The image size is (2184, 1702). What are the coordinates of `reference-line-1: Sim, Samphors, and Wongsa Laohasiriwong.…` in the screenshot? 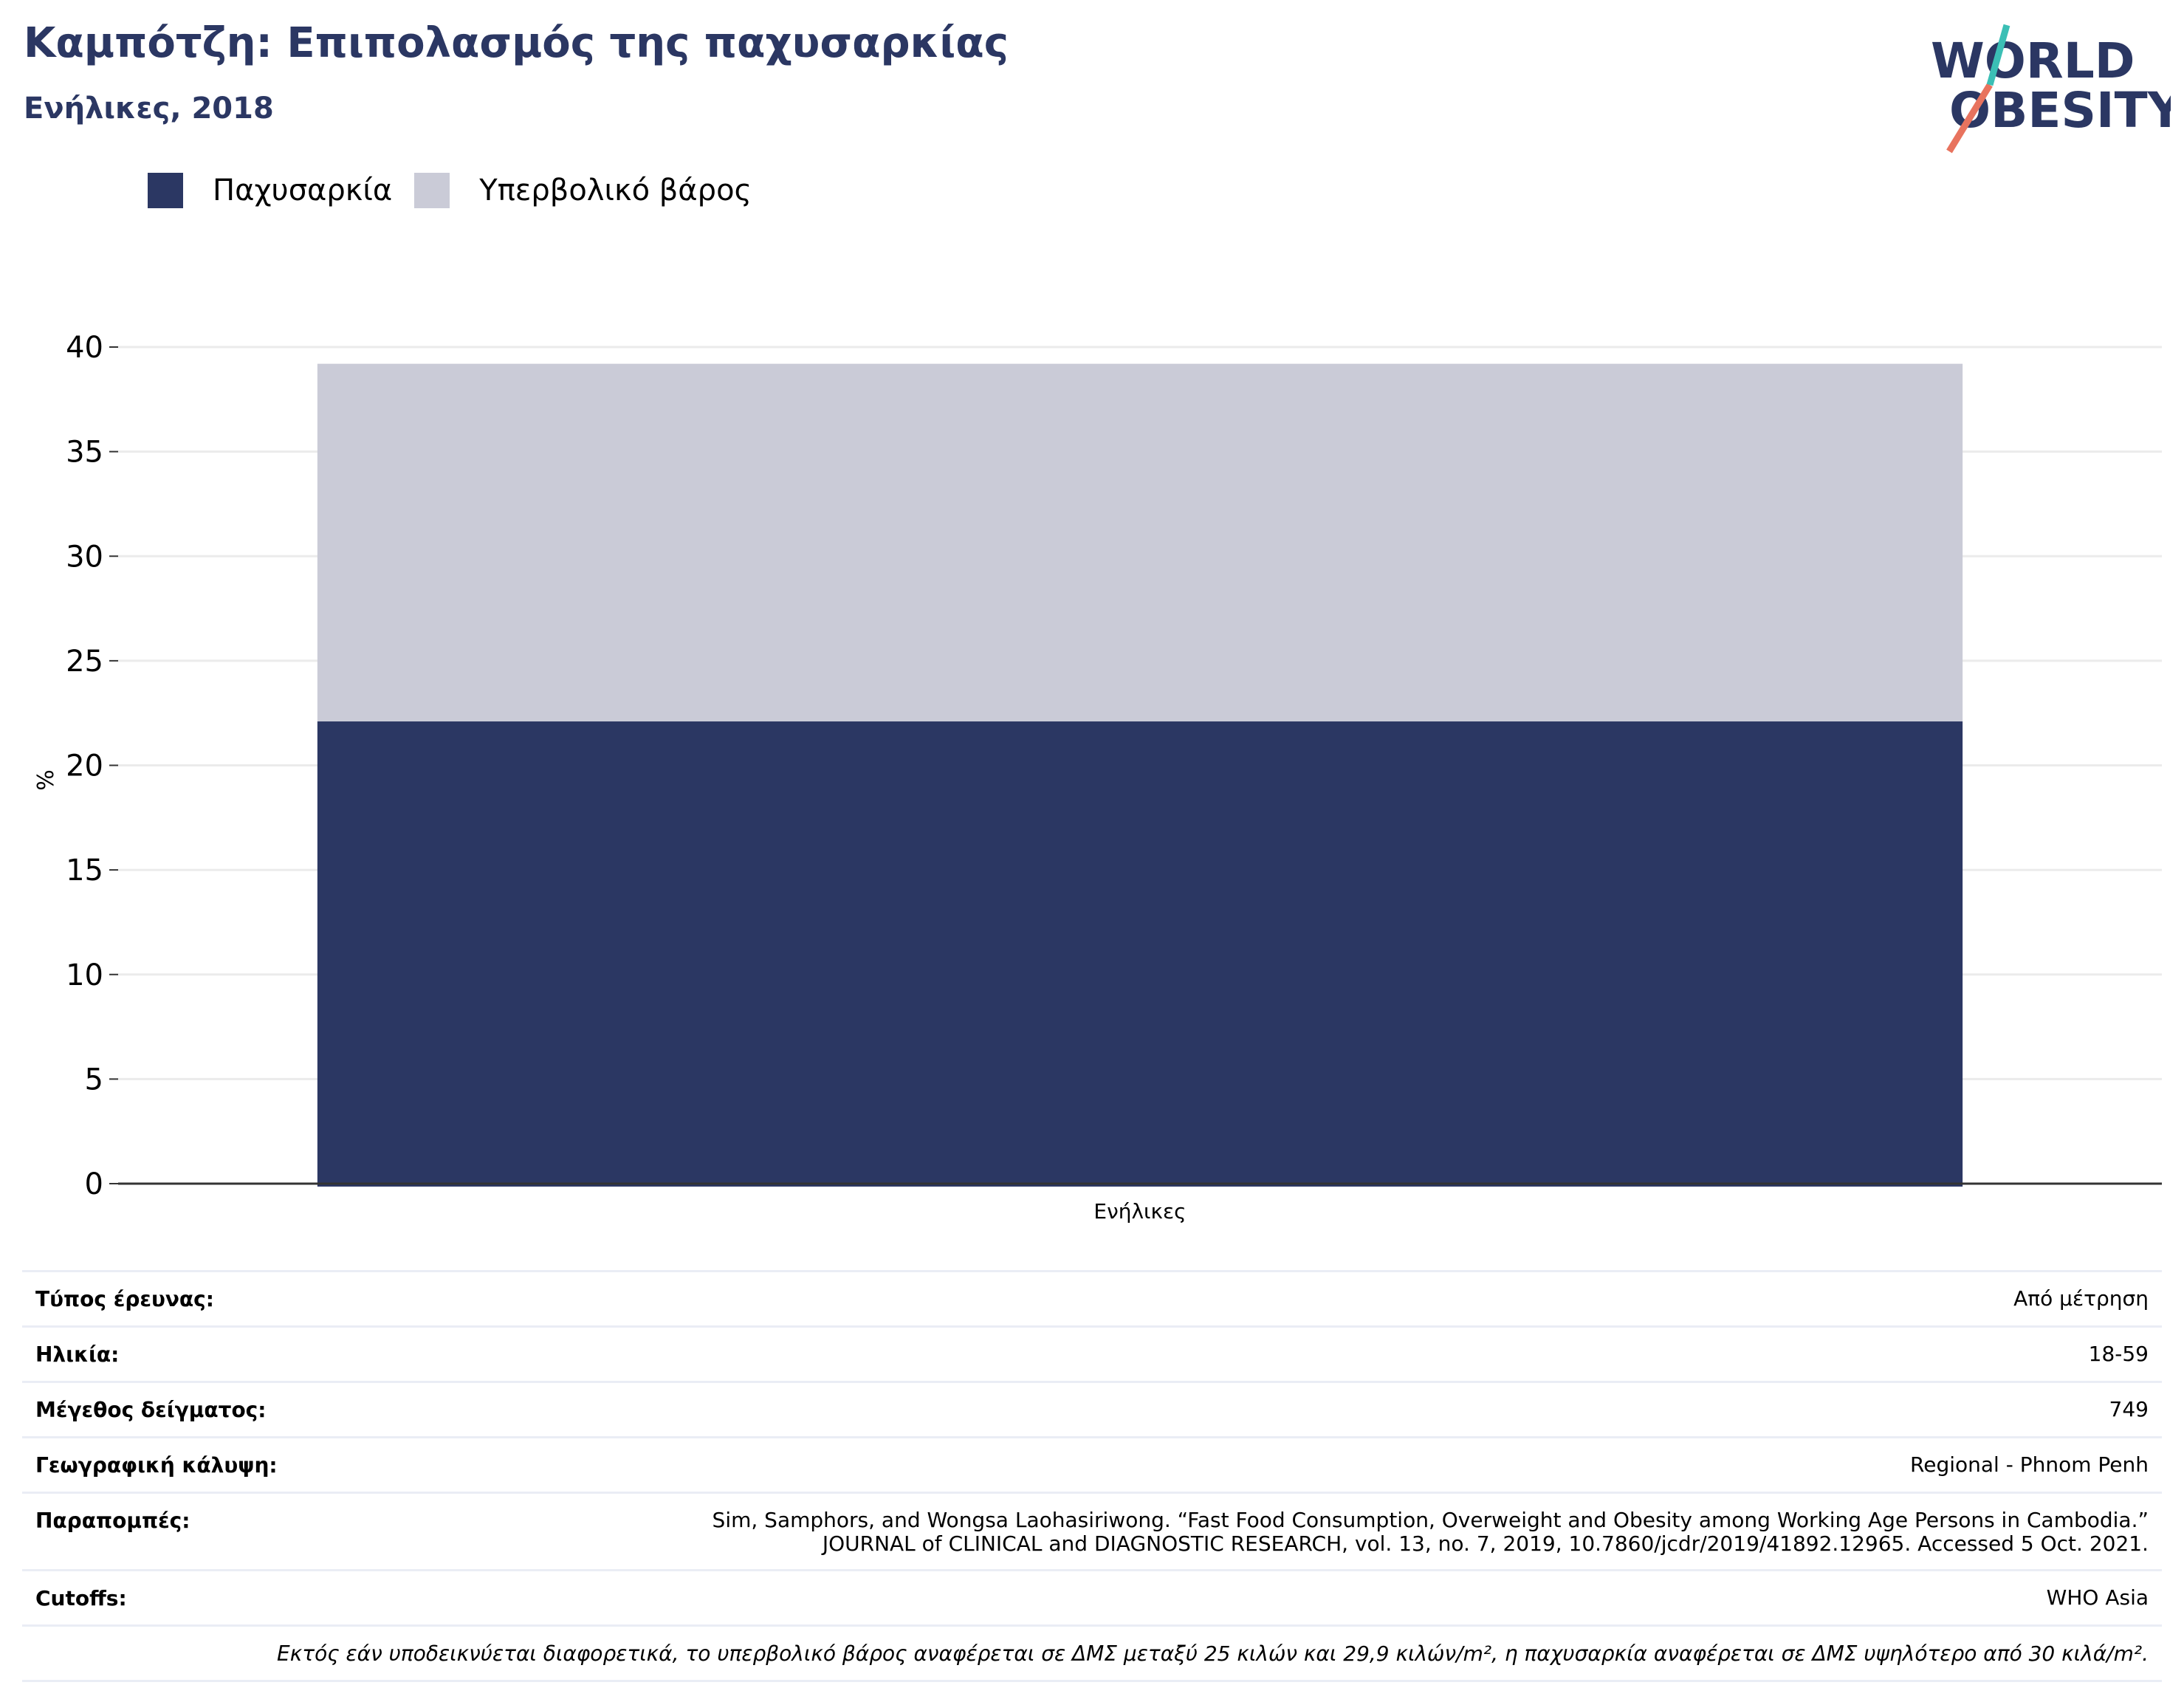 It's located at (1431, 1520).